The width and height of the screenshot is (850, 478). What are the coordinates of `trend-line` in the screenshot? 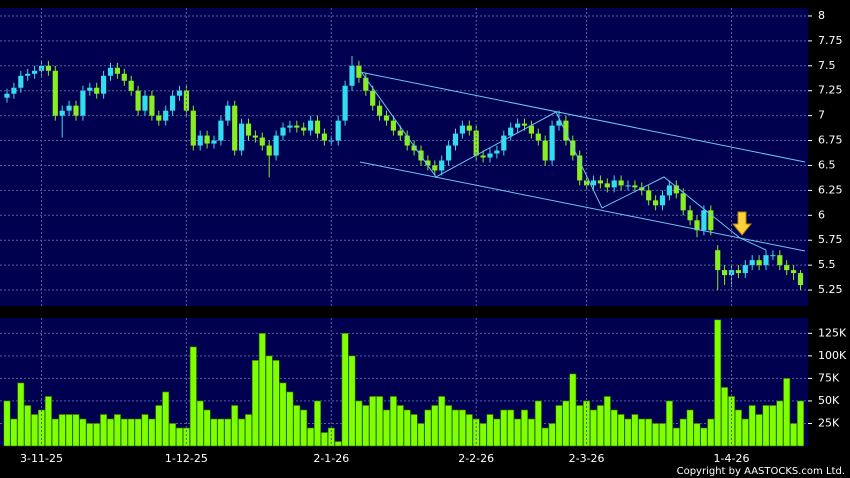 It's located at (582, 206).